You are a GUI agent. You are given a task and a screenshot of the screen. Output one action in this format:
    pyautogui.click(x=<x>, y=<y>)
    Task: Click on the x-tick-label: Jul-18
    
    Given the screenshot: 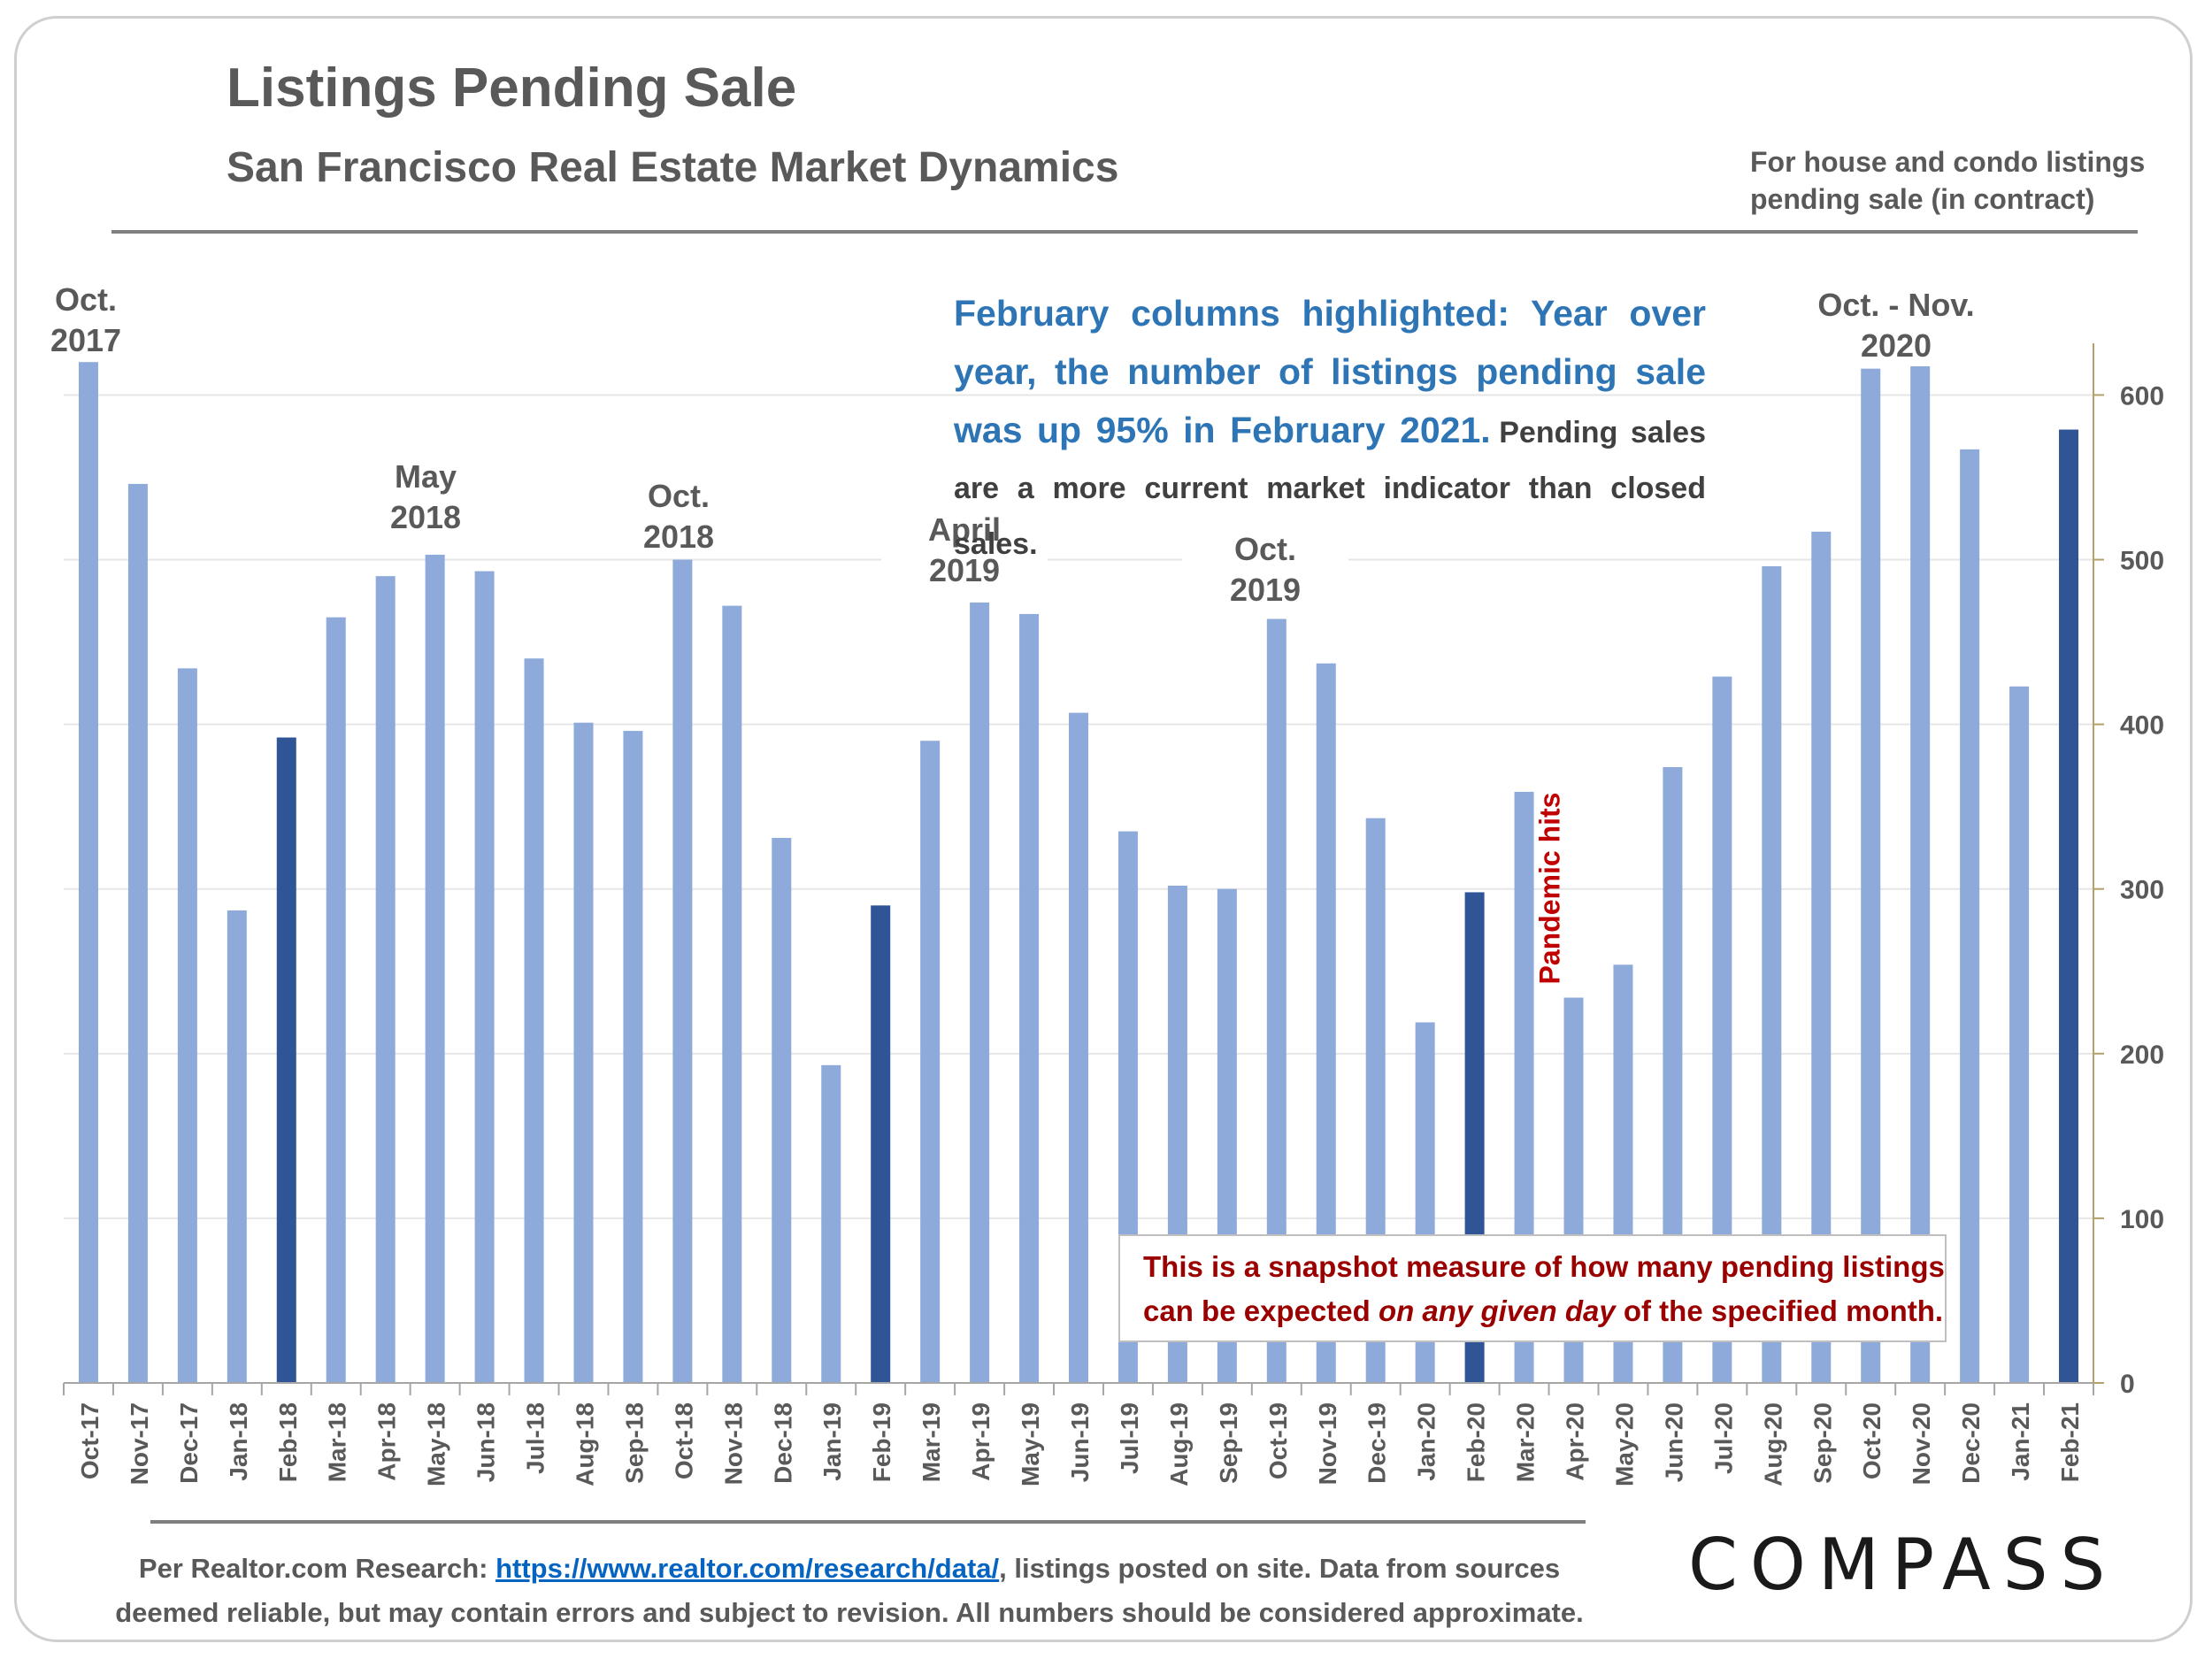 What is the action you would take?
    pyautogui.click(x=536, y=1438)
    